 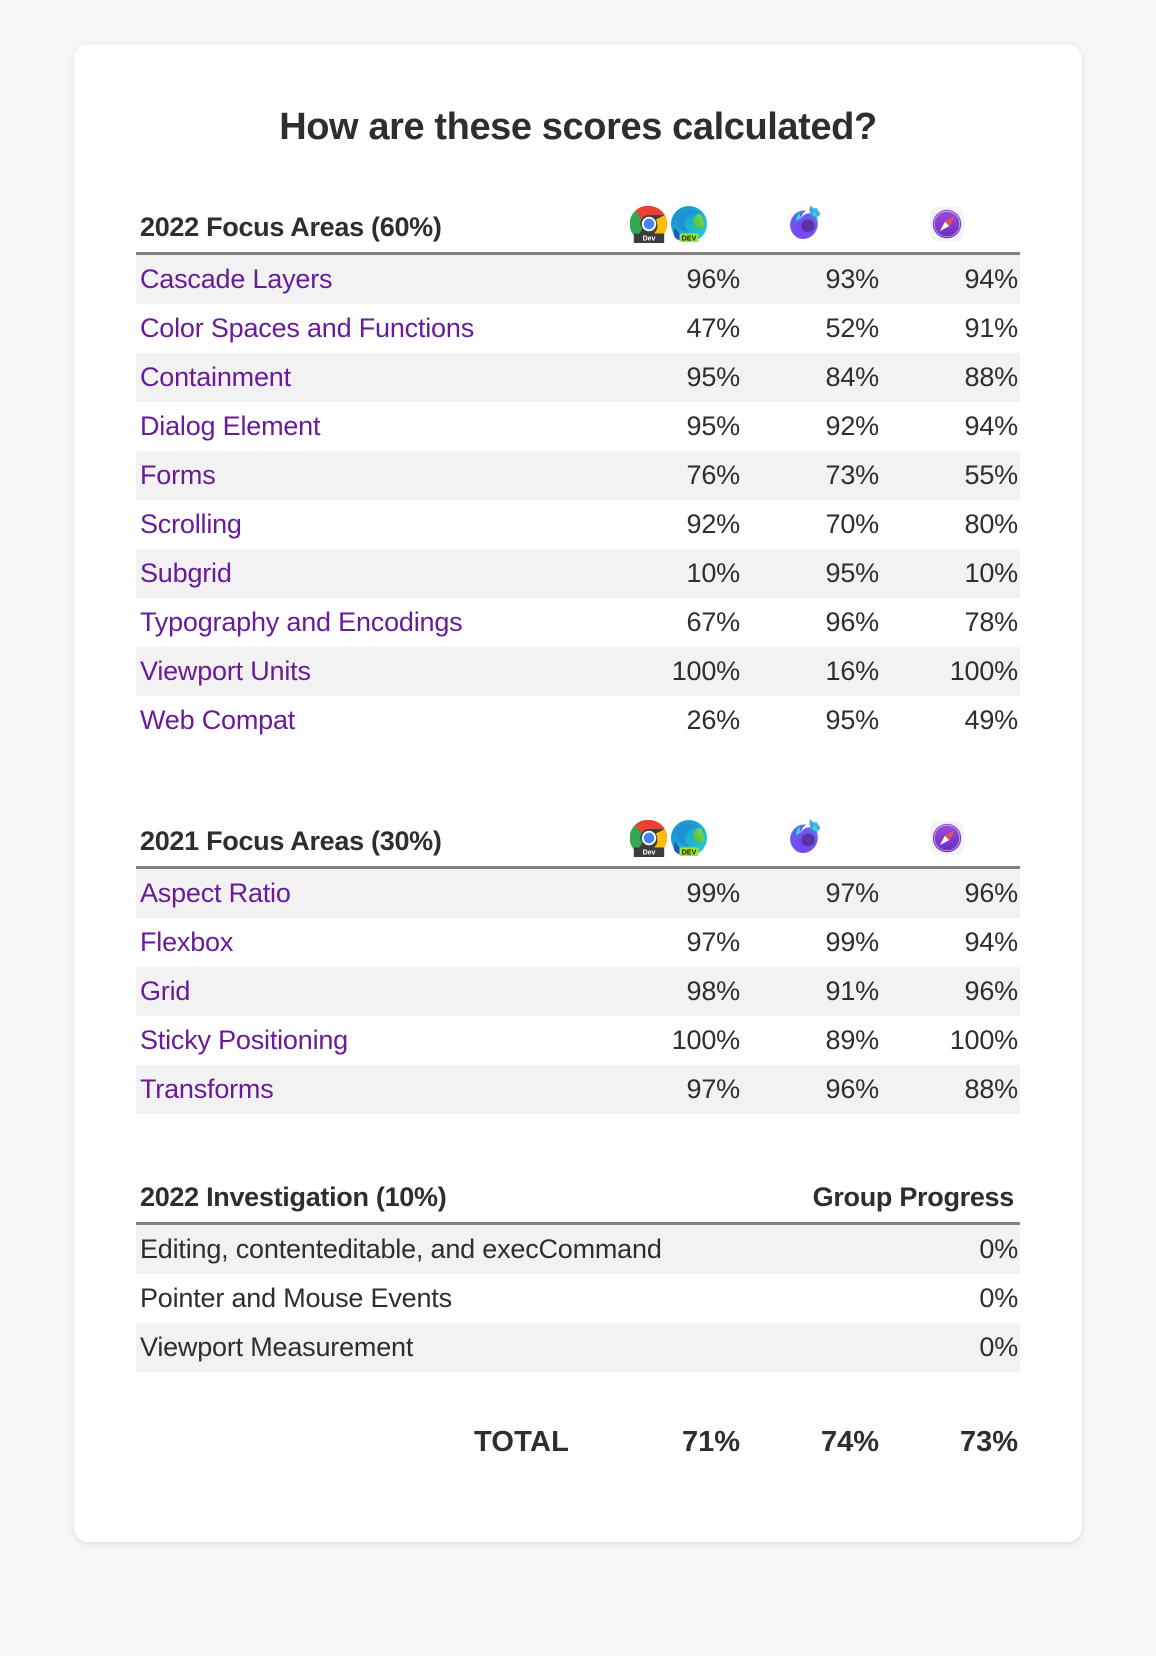 I want to click on focus-area-link: Scrolling, so click(x=191, y=524).